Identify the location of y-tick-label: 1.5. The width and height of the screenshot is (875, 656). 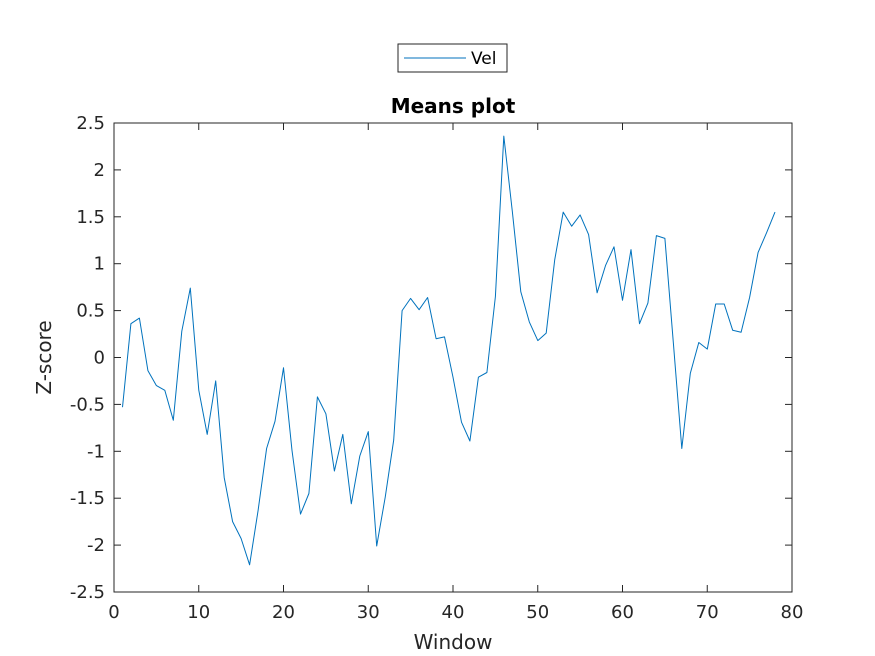
(90, 217).